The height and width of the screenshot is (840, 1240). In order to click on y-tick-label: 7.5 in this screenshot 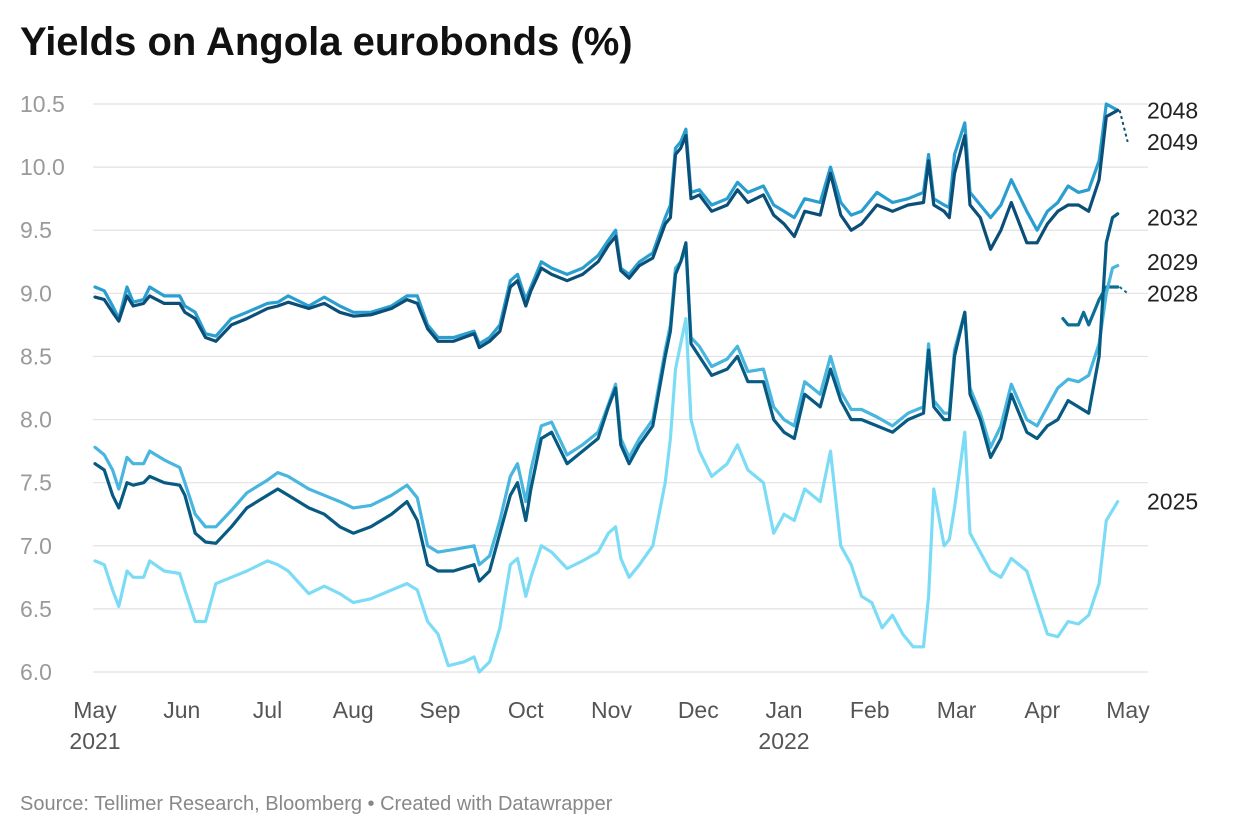, I will do `click(36, 483)`.